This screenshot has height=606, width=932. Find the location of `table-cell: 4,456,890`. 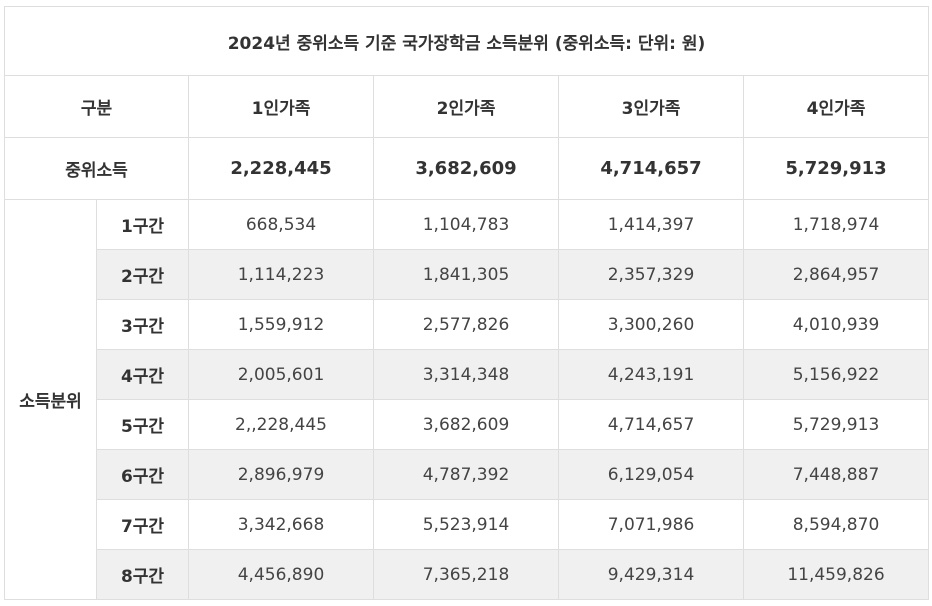

table-cell: 4,456,890 is located at coordinates (281, 574).